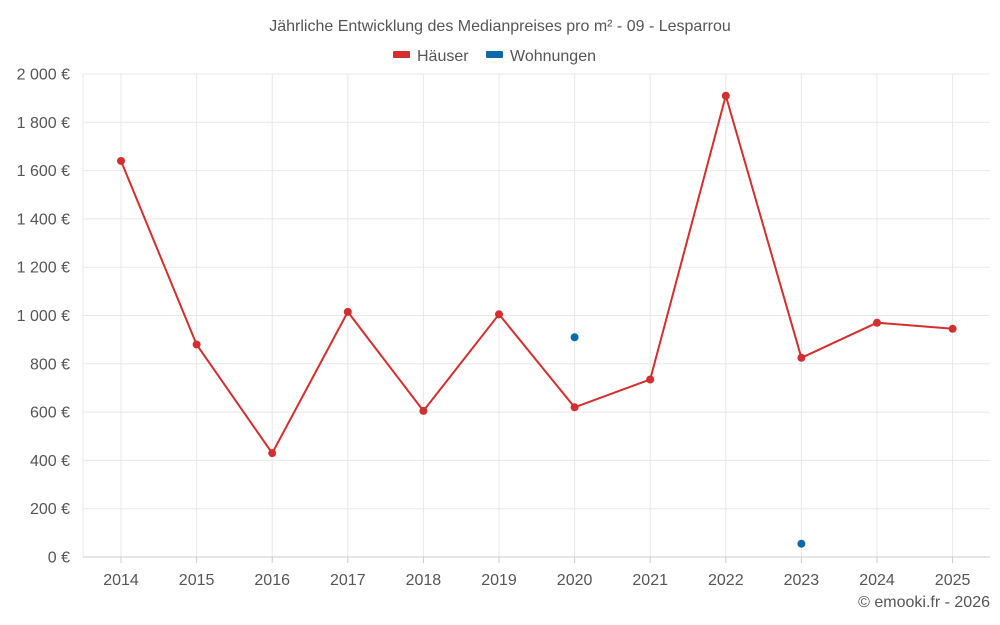 The image size is (1000, 625). I want to click on legend: Häuser Wohnungen, so click(494, 56).